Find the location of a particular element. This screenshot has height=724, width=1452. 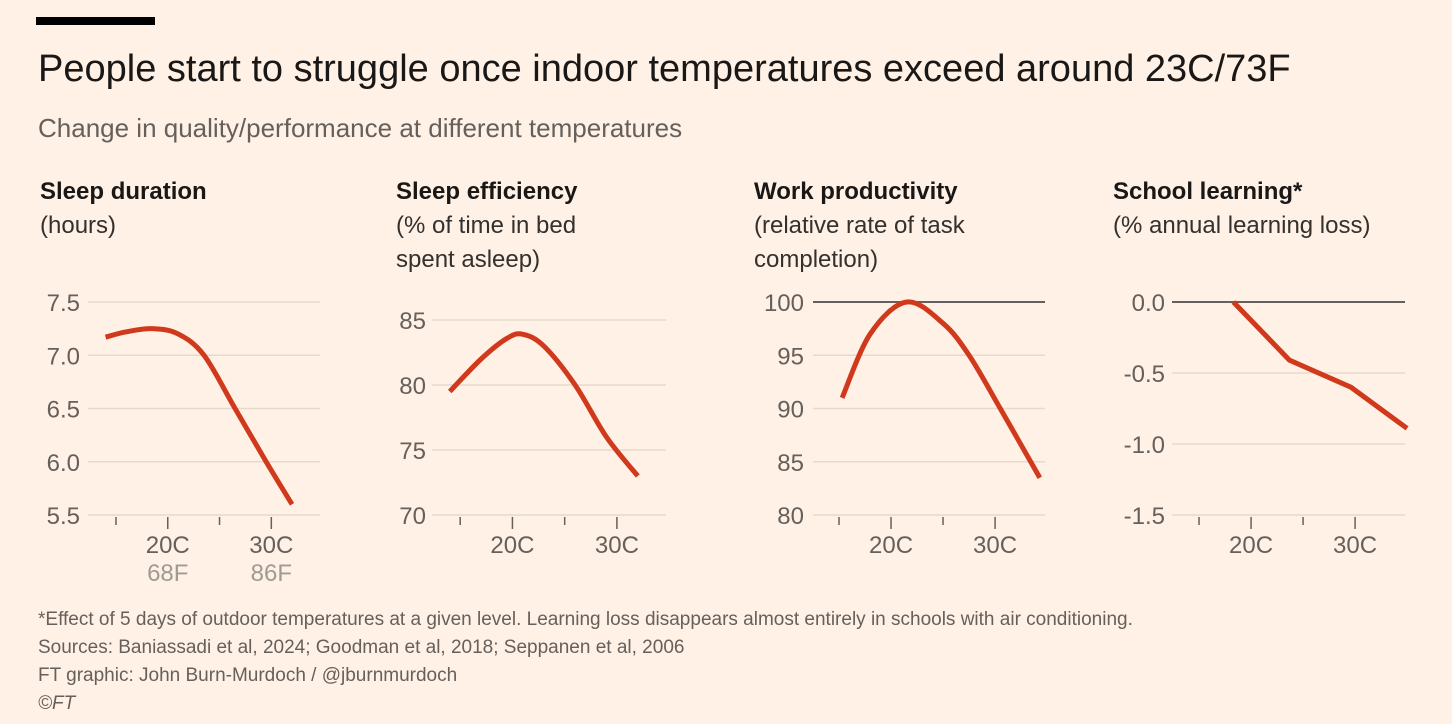

y-tick-label: -0.5 is located at coordinates (1144, 374).